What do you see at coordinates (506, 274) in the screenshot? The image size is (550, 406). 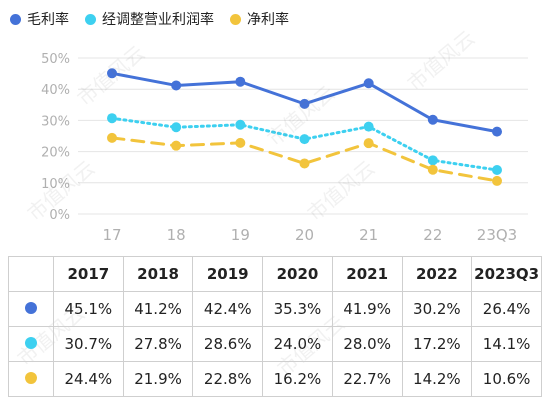 I see `table-header-cell: 2023Q3` at bounding box center [506, 274].